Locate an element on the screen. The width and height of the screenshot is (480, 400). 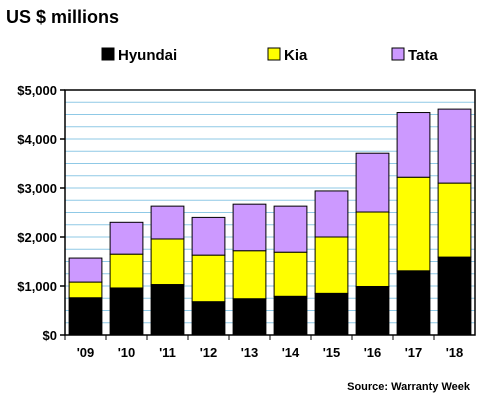
y-tick-label: $2,000 is located at coordinates (37, 237).